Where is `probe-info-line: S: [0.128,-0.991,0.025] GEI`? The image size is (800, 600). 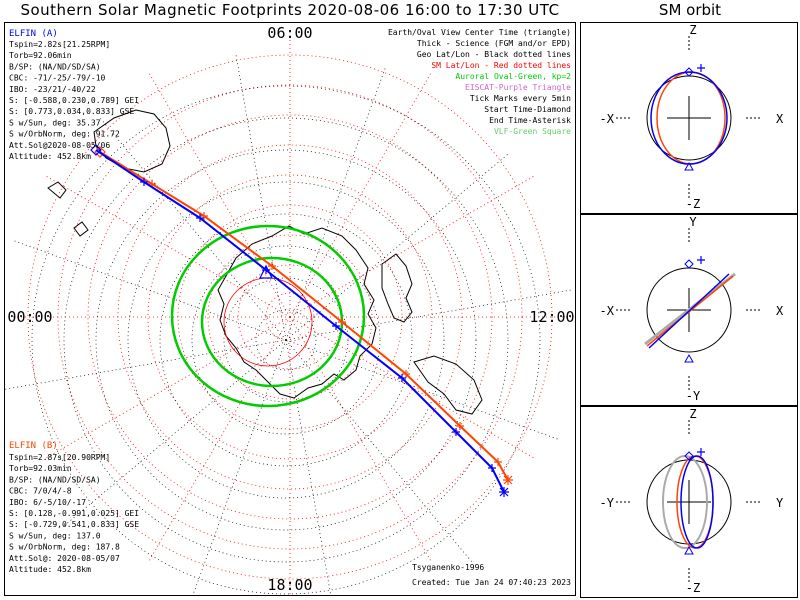
probe-info-line: S: [0.128,-0.991,0.025] GEI is located at coordinates (74, 513).